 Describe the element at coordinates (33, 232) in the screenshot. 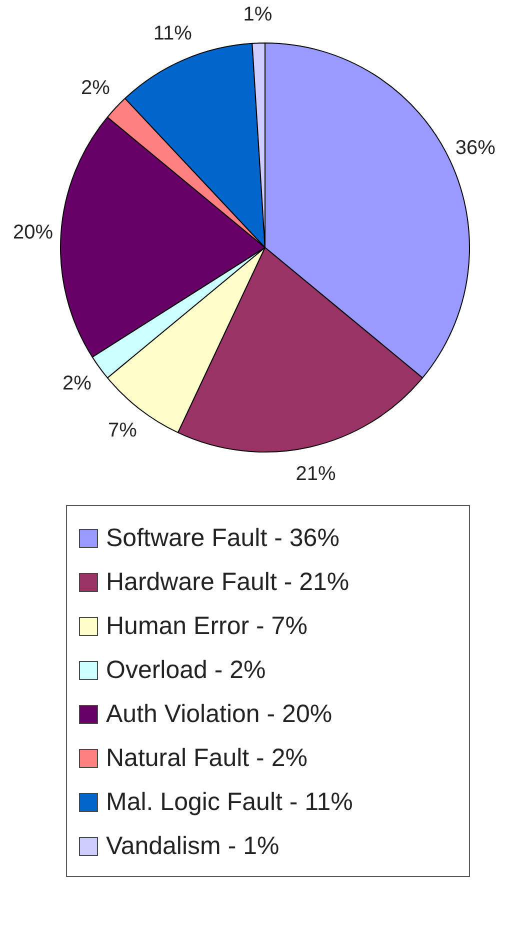

I see `data-label: 20%` at that location.